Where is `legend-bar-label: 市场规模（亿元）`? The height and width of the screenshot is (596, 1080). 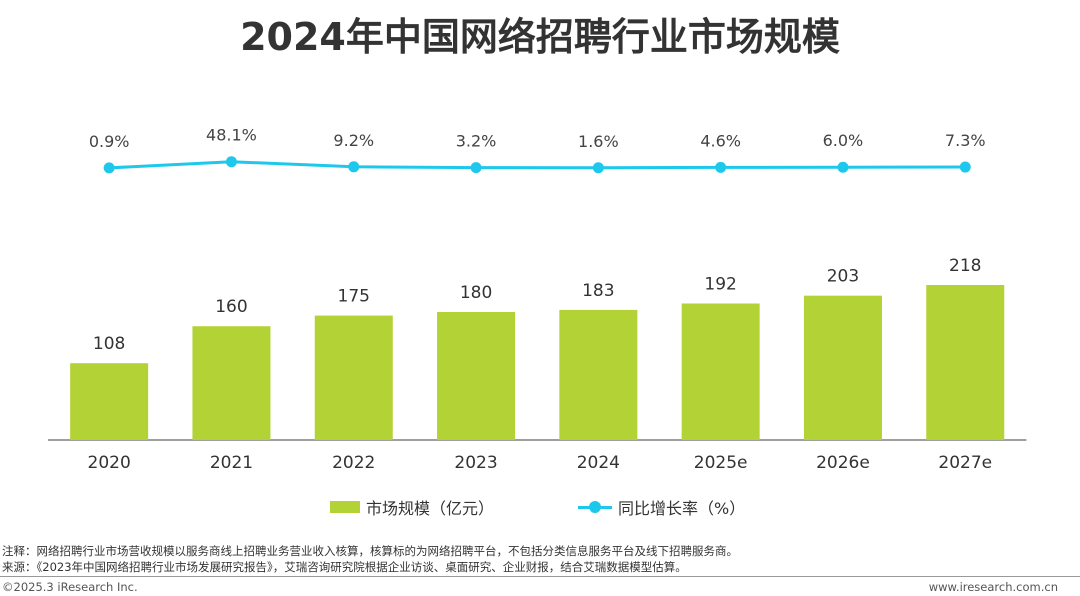 legend-bar-label: 市场规模（亿元） is located at coordinates (430, 508).